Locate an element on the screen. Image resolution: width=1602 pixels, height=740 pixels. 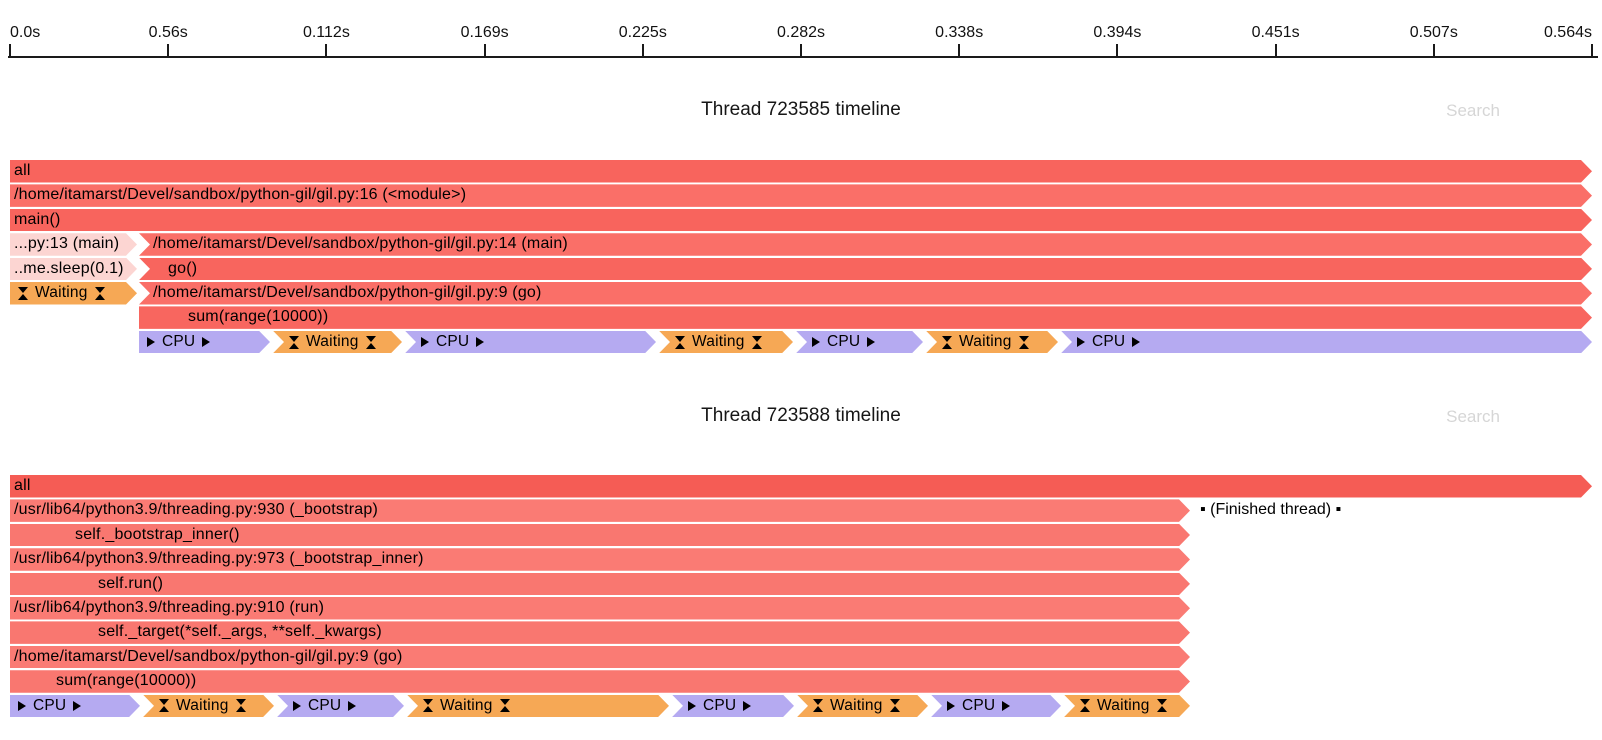
thread-2-title: Thread 723588 timeline is located at coordinates (801, 415).